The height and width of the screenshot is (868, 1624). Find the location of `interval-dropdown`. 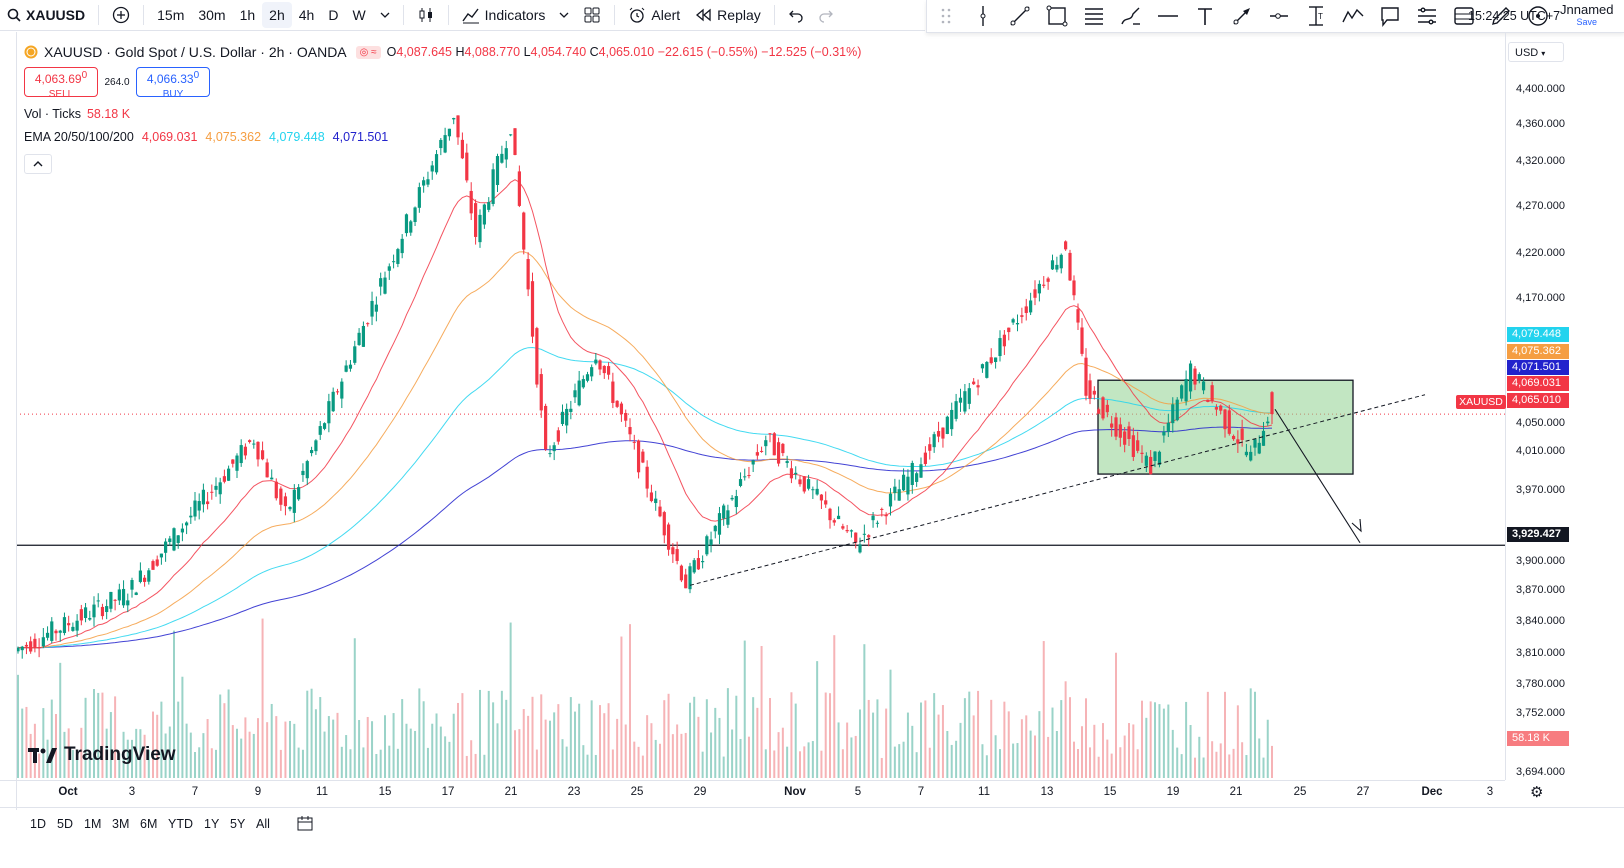

interval-dropdown is located at coordinates (385, 15).